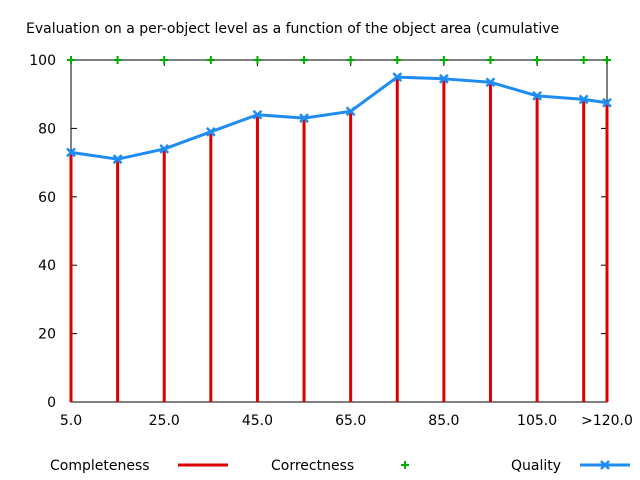  Describe the element at coordinates (42, 61) in the screenshot. I see `y-tick-label: 100` at that location.